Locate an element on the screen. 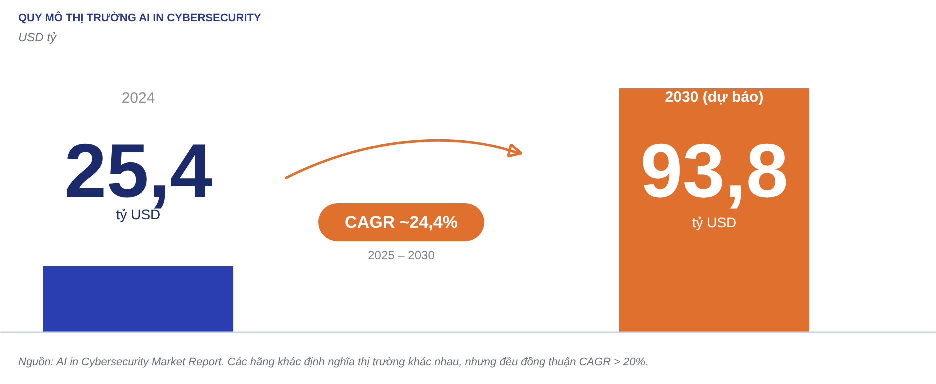 Image resolution: width=936 pixels, height=384 pixels. data-label: 93,8 is located at coordinates (714, 171).